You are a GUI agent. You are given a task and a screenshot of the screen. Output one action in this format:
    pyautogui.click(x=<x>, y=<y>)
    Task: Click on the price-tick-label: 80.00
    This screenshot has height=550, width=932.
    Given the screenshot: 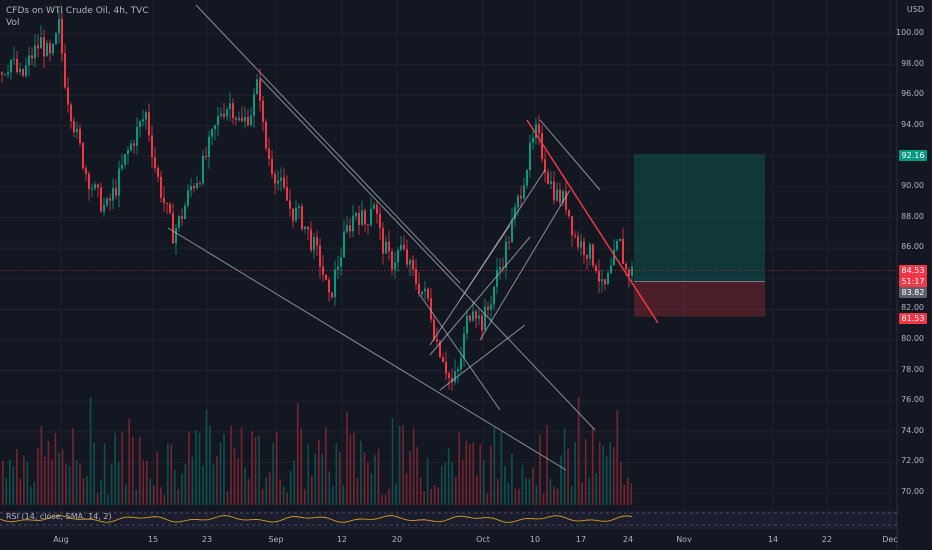 What is the action you would take?
    pyautogui.click(x=912, y=338)
    